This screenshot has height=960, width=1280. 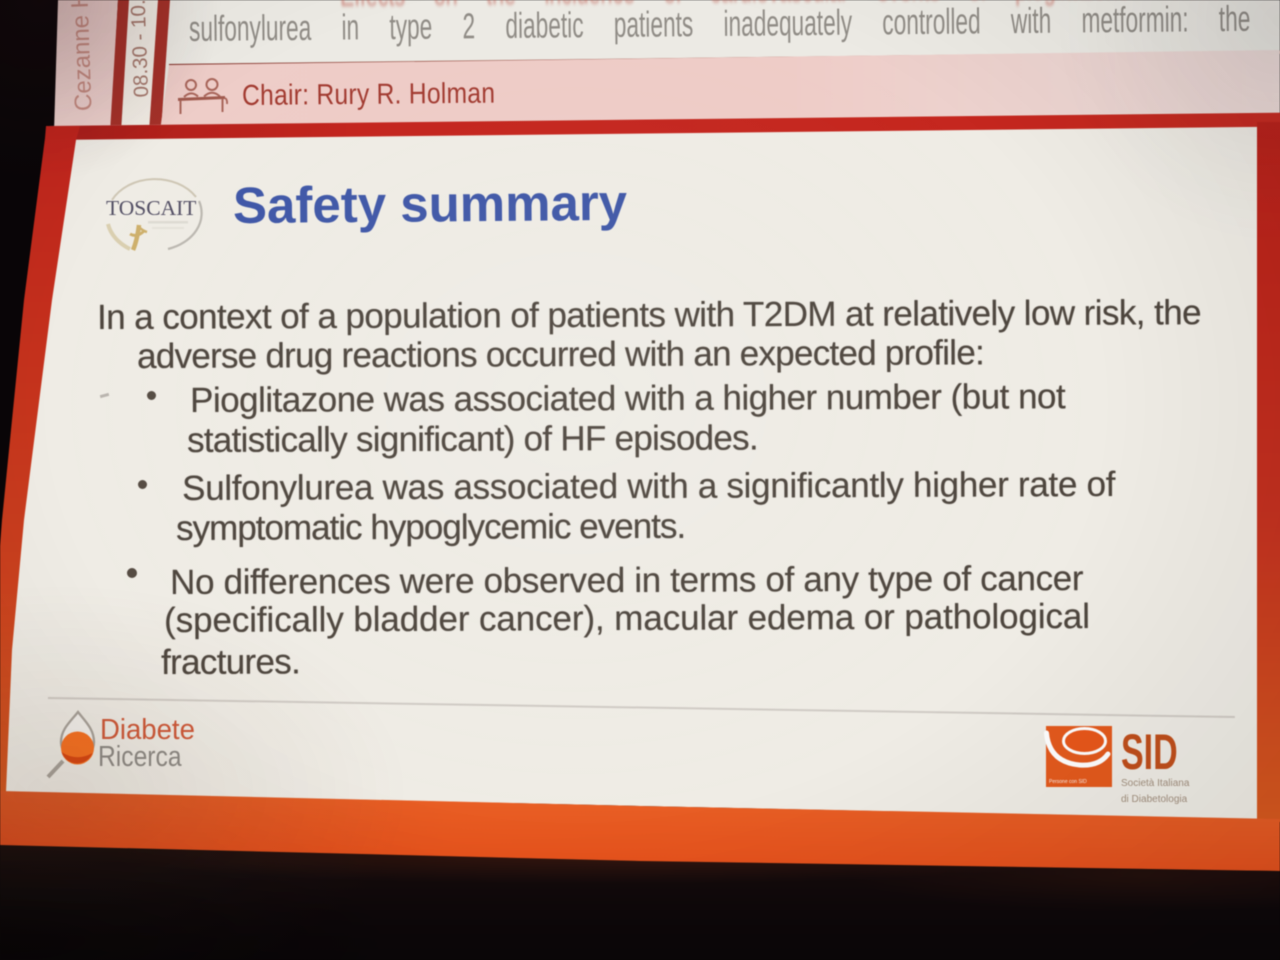 What do you see at coordinates (1068, 782) in the screenshot?
I see `svg-text: Persone con SID` at bounding box center [1068, 782].